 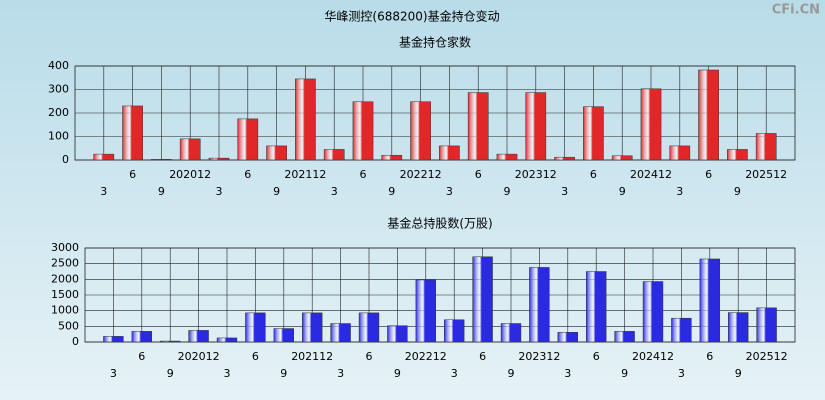 I want to click on page-title: 华峰测控(688200)基金持仓变动, so click(x=411, y=16).